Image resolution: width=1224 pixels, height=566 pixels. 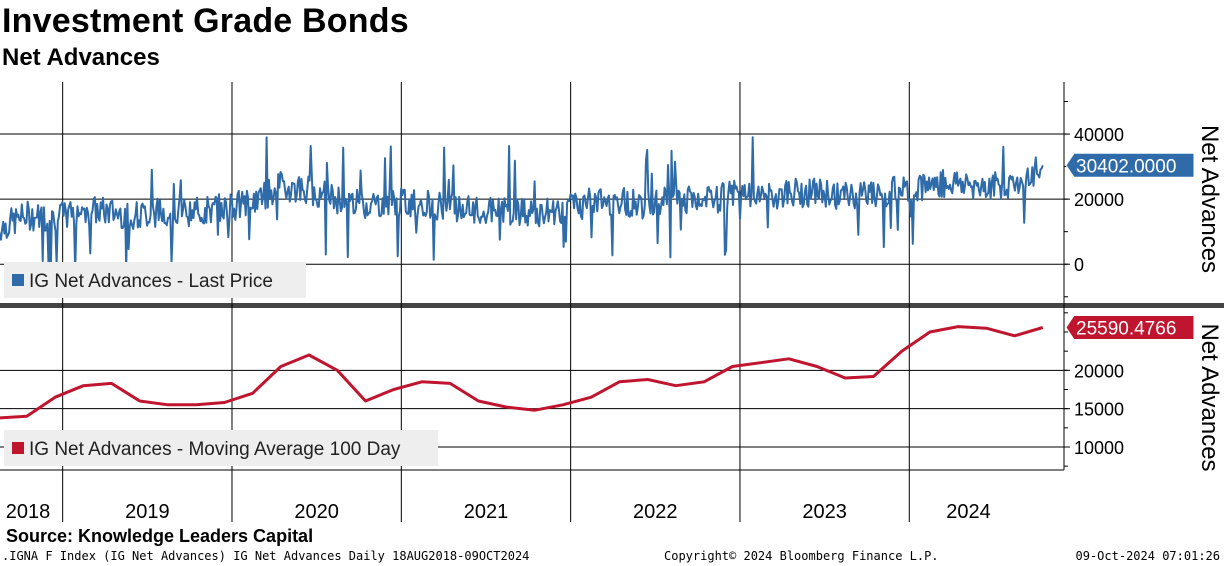 I want to click on chart-title: Investment Grade Bonds, so click(x=205, y=21).